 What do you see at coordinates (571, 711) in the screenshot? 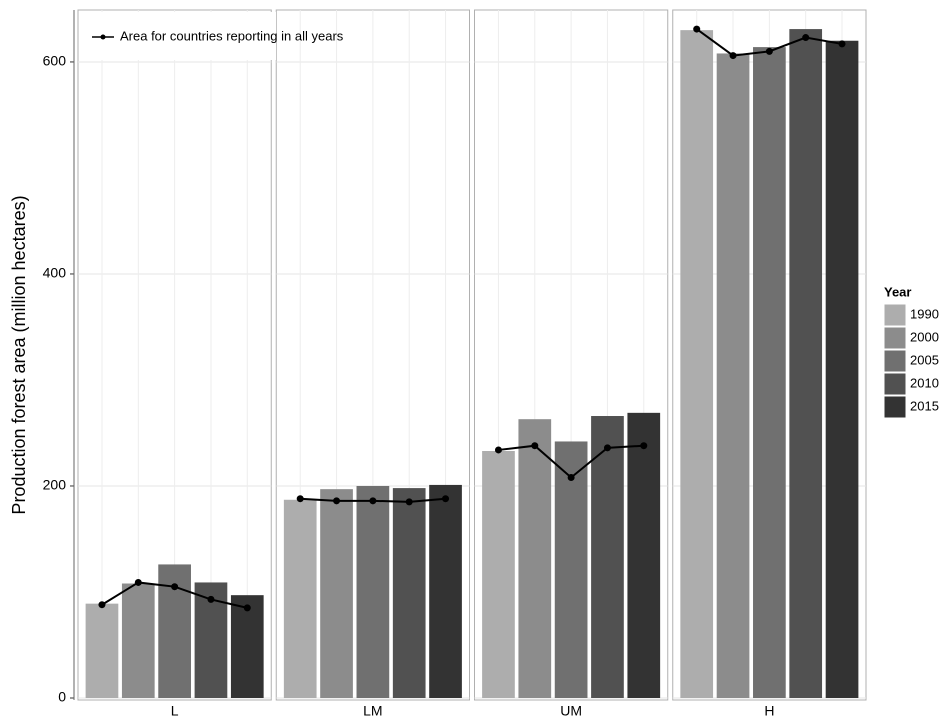
I see `x-tick-label: UM` at bounding box center [571, 711].